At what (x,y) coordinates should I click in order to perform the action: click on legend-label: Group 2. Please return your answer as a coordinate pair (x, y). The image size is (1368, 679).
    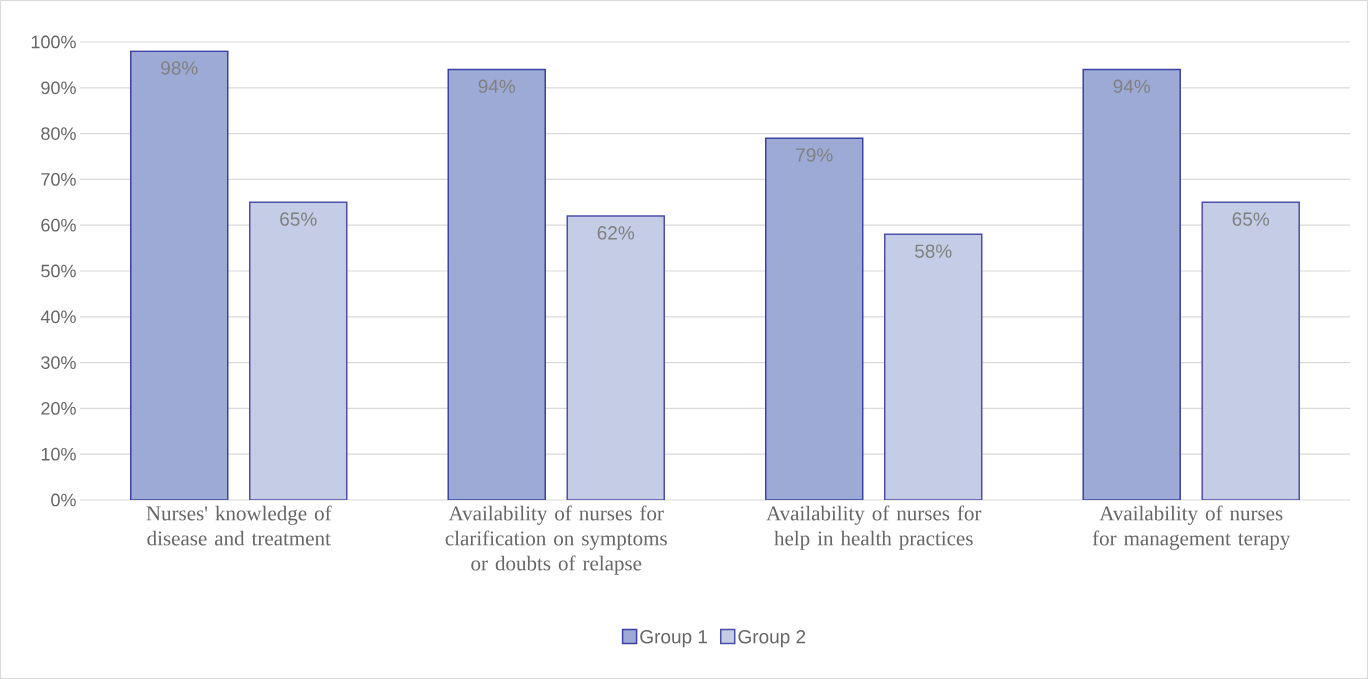
    Looking at the image, I should click on (772, 639).